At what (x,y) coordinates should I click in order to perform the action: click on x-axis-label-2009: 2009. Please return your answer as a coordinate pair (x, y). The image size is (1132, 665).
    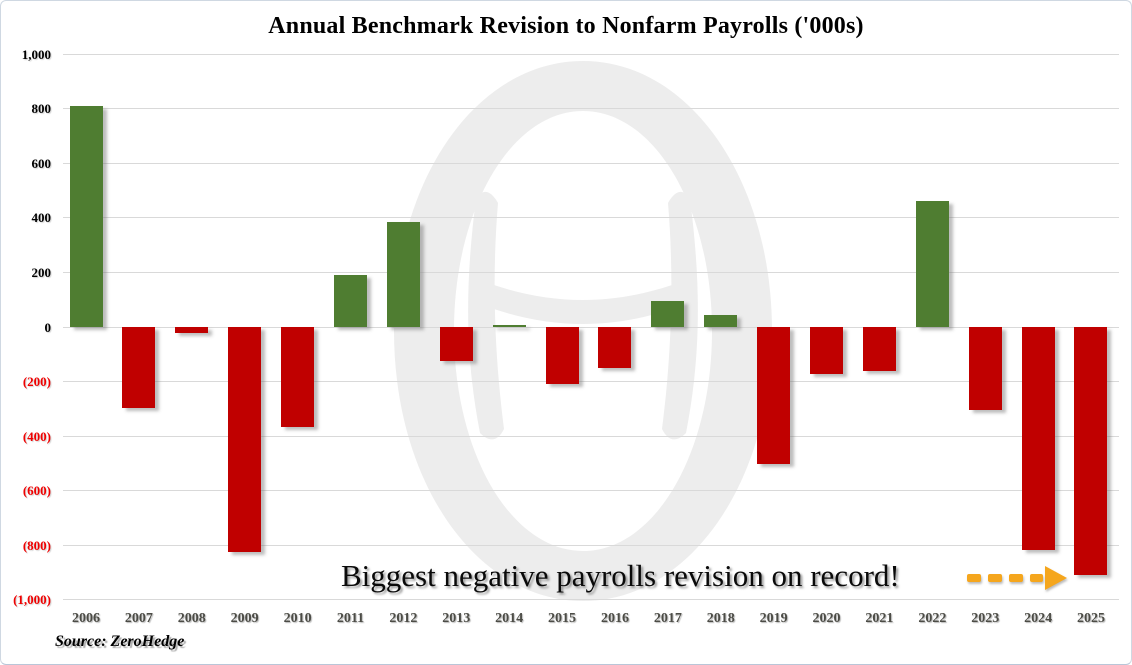
    Looking at the image, I should click on (244, 618).